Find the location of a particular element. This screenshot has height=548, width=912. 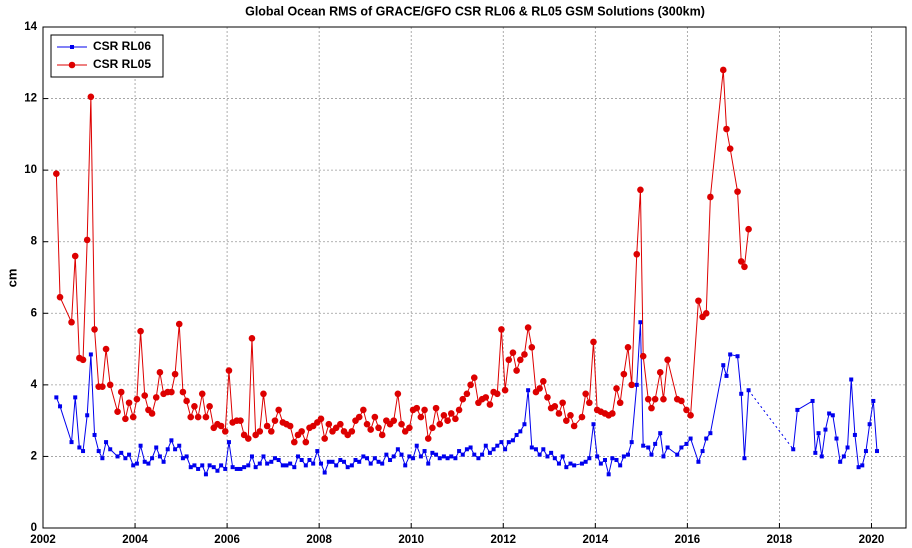

x-tick-label: 2010 is located at coordinates (411, 540).